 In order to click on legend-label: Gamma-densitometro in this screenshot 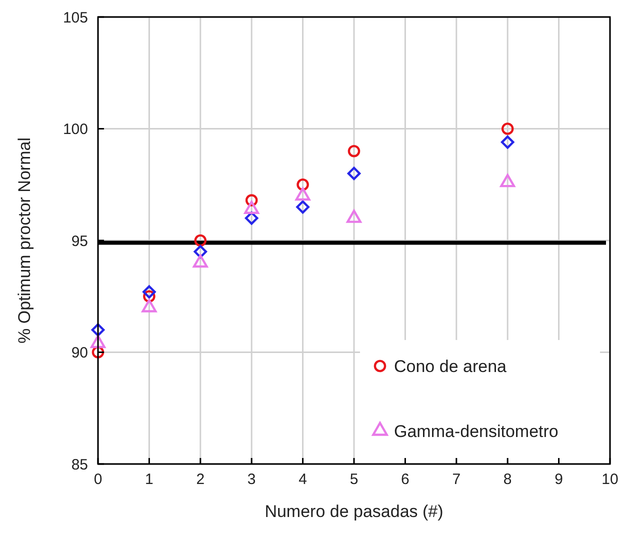, I will do `click(476, 431)`.